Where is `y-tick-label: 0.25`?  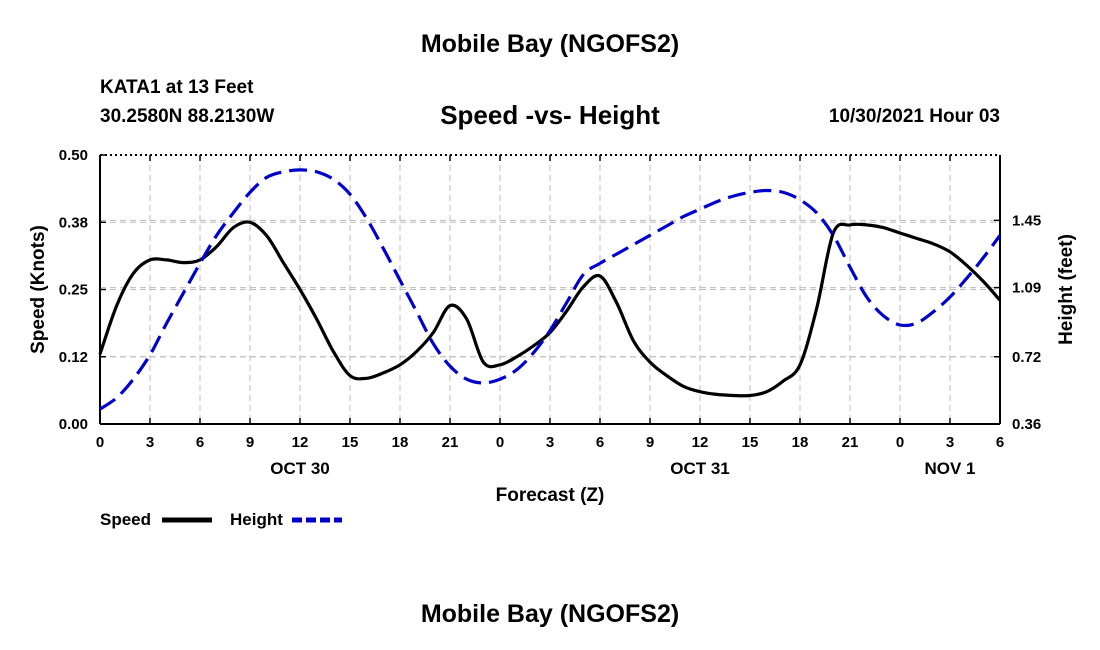 y-tick-label: 0.25 is located at coordinates (73, 290).